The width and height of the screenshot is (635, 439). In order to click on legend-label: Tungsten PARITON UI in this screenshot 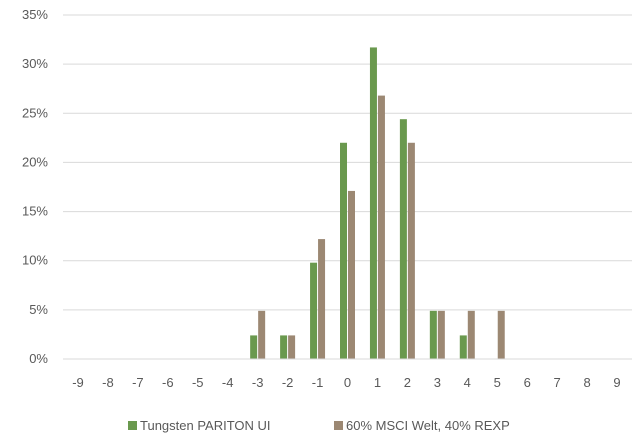, I will do `click(205, 425)`.